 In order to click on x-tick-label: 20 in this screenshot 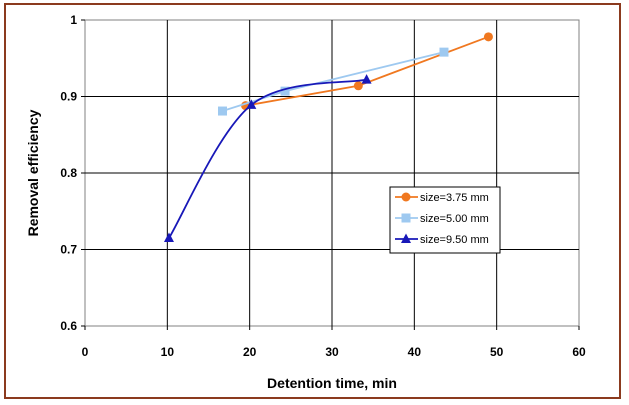, I will do `click(250, 352)`.